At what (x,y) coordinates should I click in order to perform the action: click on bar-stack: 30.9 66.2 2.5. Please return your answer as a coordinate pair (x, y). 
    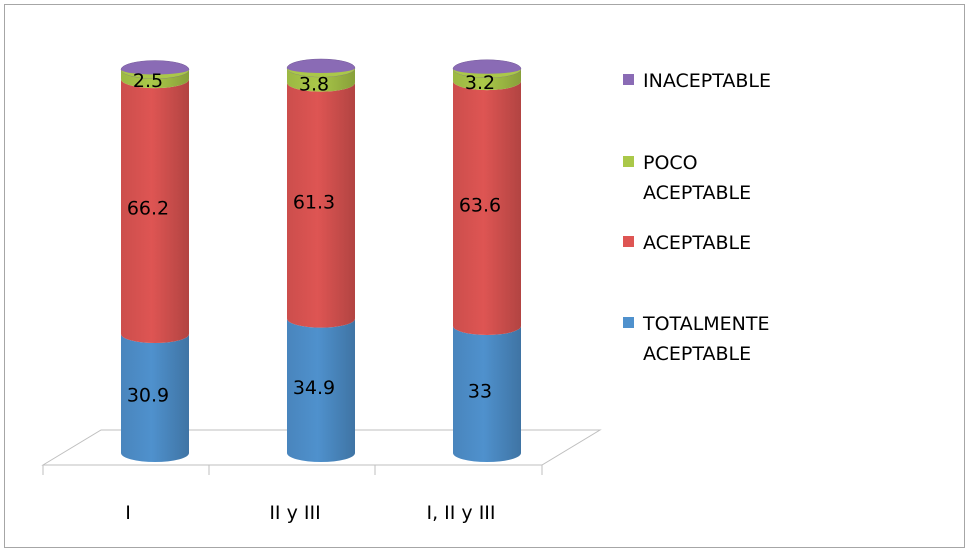
    Looking at the image, I should click on (155, 261).